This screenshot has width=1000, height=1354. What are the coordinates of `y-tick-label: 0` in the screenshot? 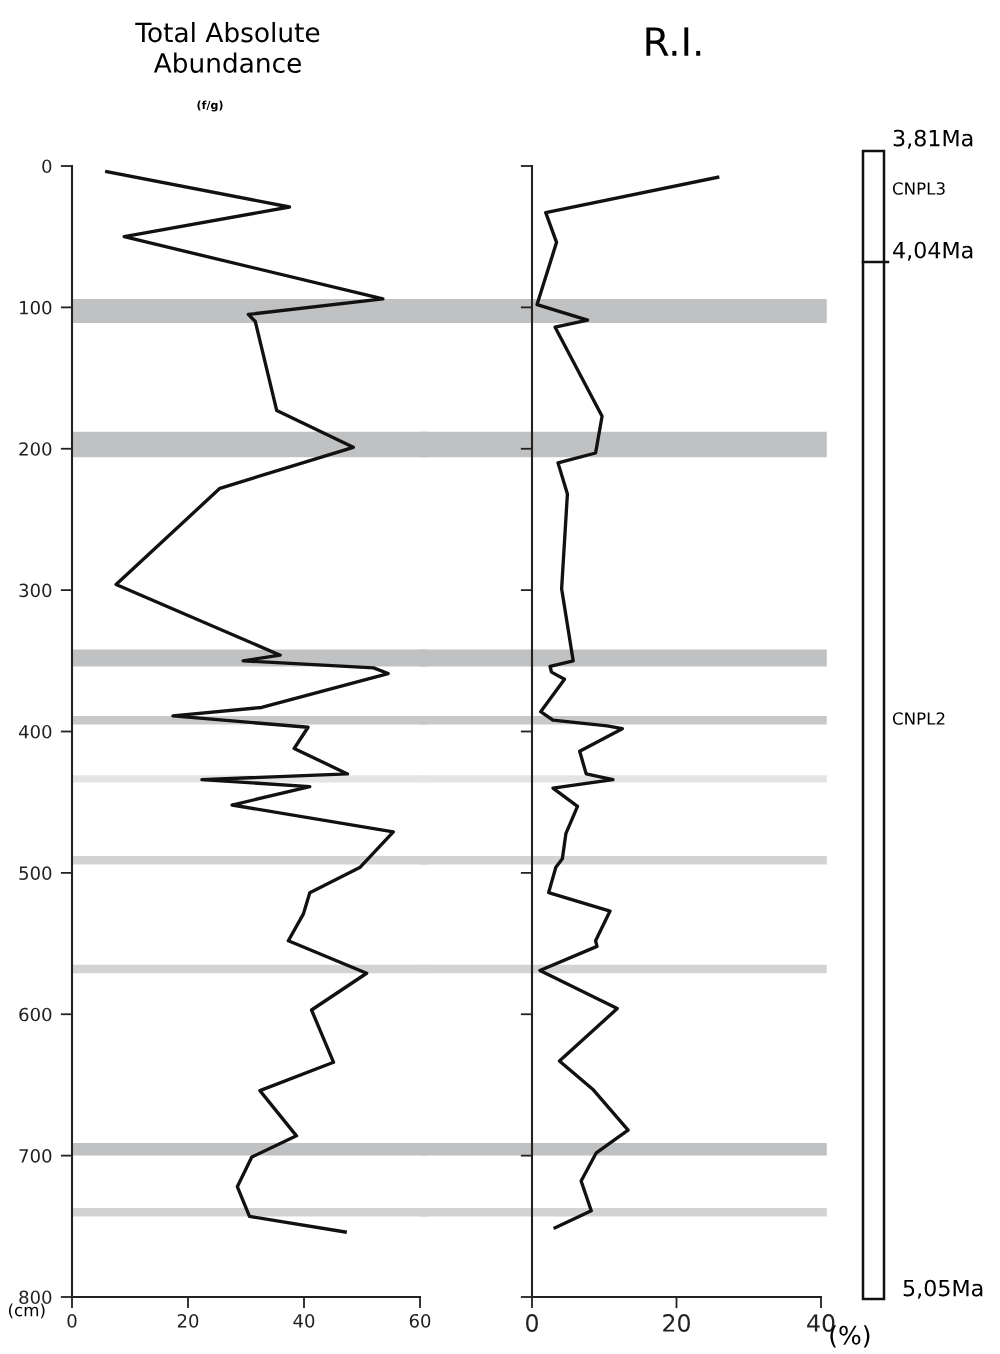 It's located at (47, 166).